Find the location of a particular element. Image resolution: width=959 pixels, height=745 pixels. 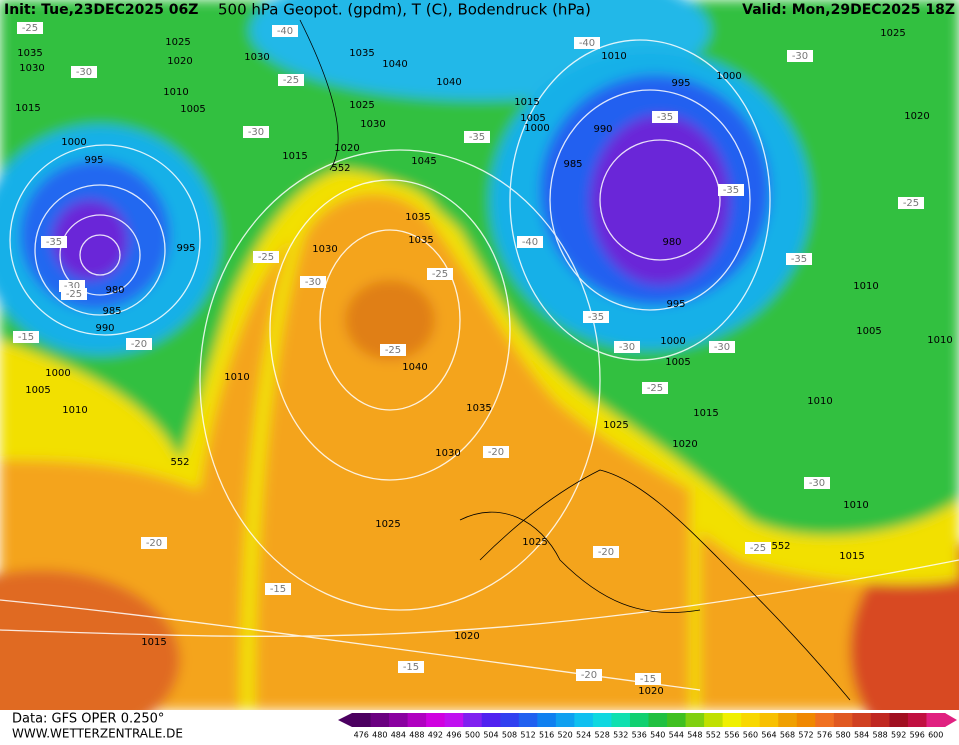

scale-label: 532 is located at coordinates (620, 735).